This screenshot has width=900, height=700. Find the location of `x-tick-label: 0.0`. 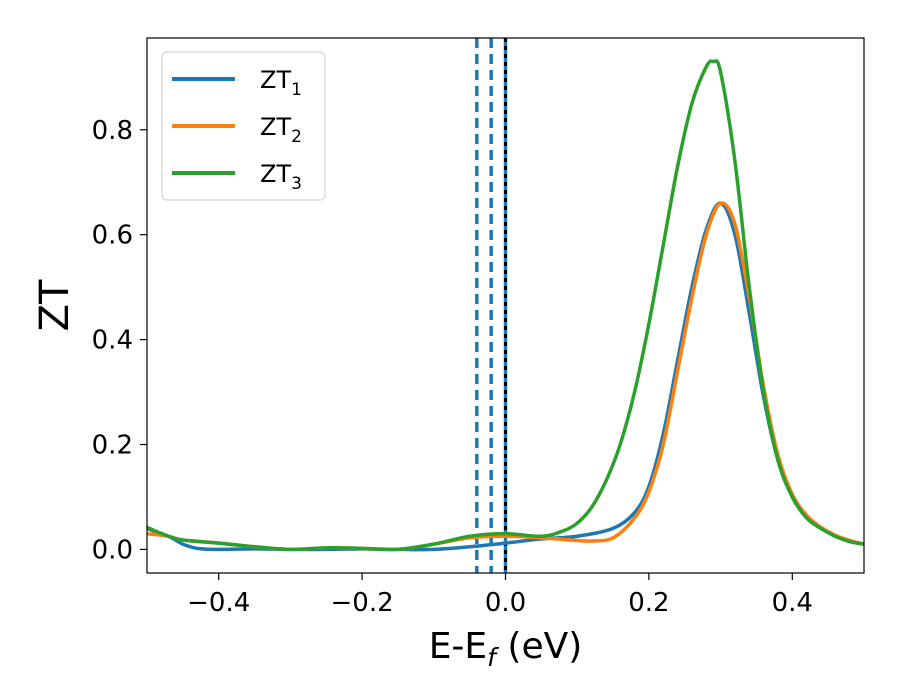

x-tick-label: 0.0 is located at coordinates (505, 603).